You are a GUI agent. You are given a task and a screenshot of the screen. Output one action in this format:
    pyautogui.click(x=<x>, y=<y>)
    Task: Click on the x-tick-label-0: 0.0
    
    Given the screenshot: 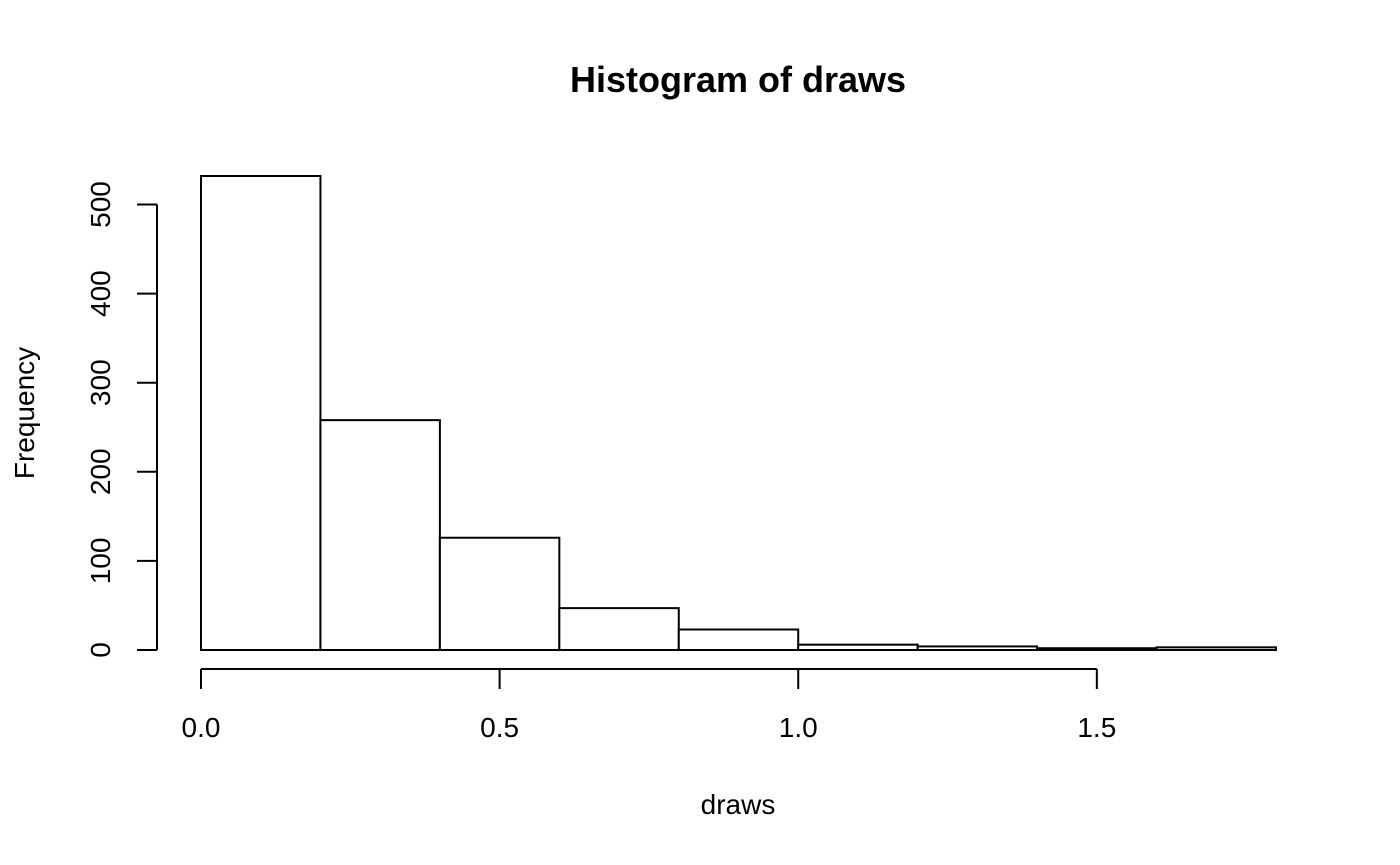 What is the action you would take?
    pyautogui.click(x=201, y=727)
    